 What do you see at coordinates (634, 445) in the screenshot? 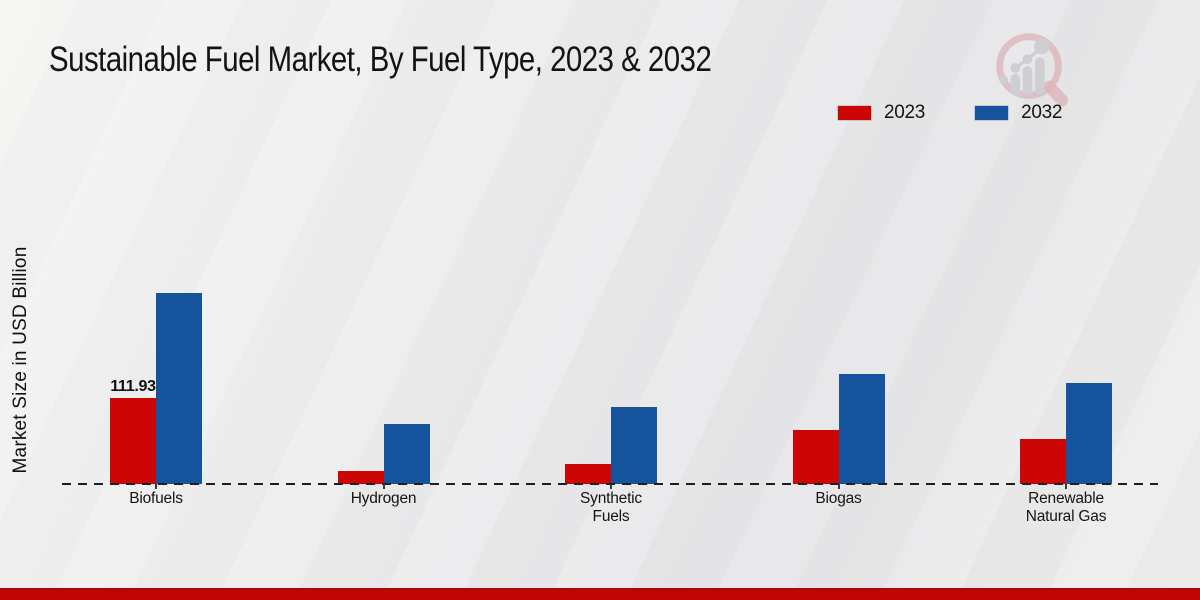
I see `bar-2032-synthetic-fuels` at bounding box center [634, 445].